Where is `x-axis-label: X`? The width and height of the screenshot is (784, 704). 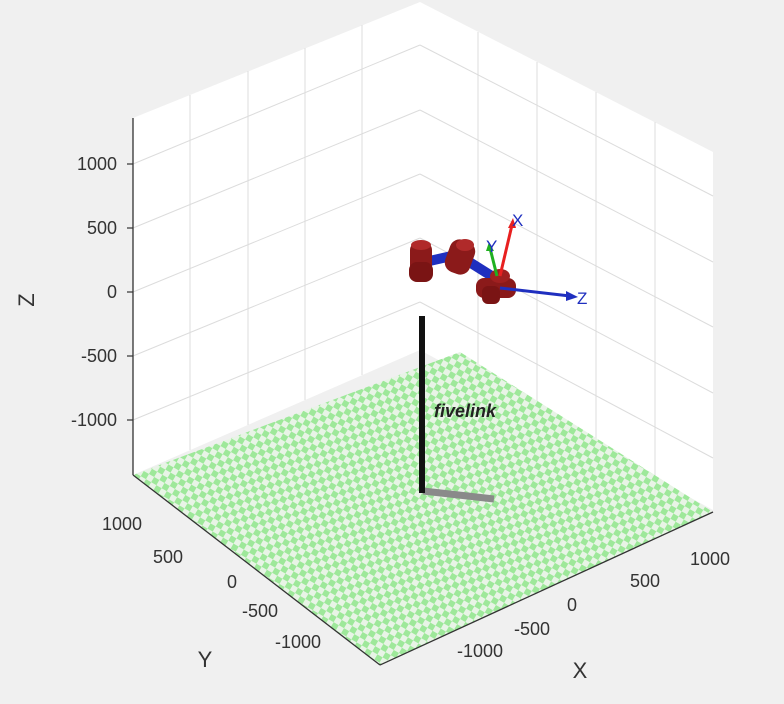 x-axis-label: X is located at coordinates (580, 670).